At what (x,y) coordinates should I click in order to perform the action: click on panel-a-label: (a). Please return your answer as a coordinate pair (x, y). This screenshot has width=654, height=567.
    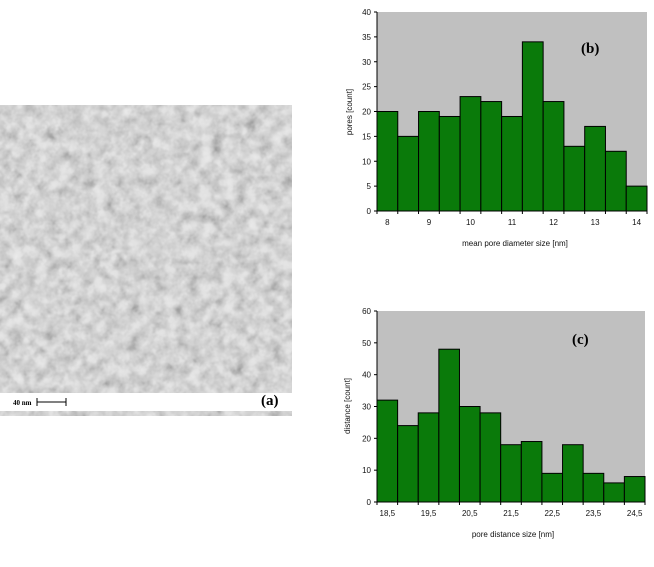
    Looking at the image, I should click on (270, 401).